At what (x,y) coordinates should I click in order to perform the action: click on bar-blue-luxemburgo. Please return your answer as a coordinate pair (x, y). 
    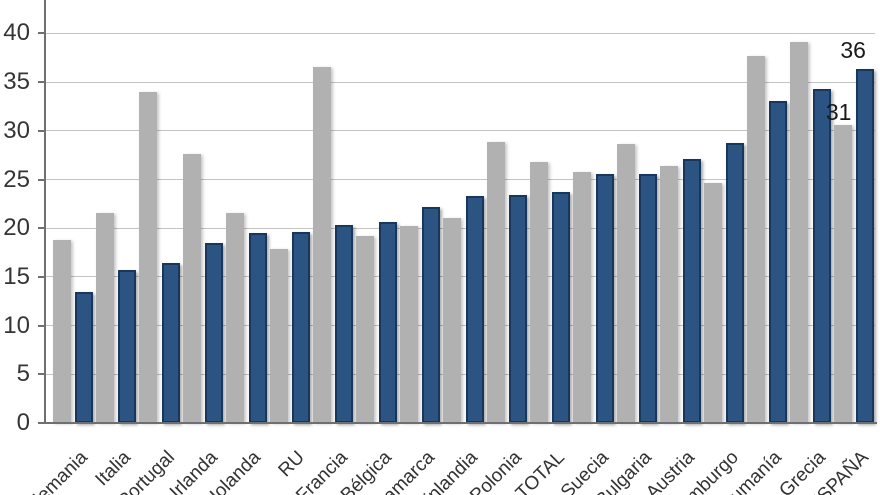
    Looking at the image, I should click on (735, 283).